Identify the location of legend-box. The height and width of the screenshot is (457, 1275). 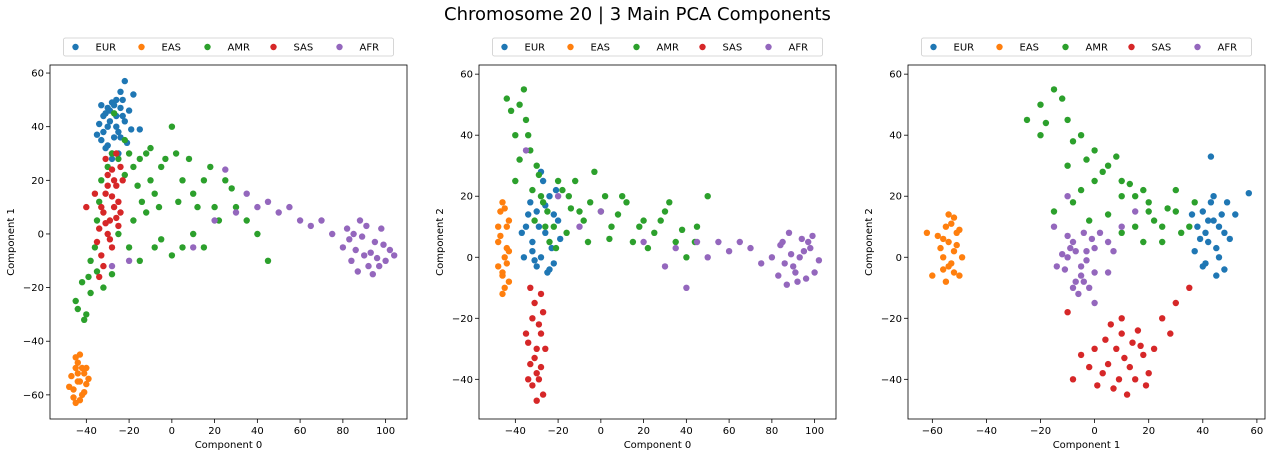
(657, 47).